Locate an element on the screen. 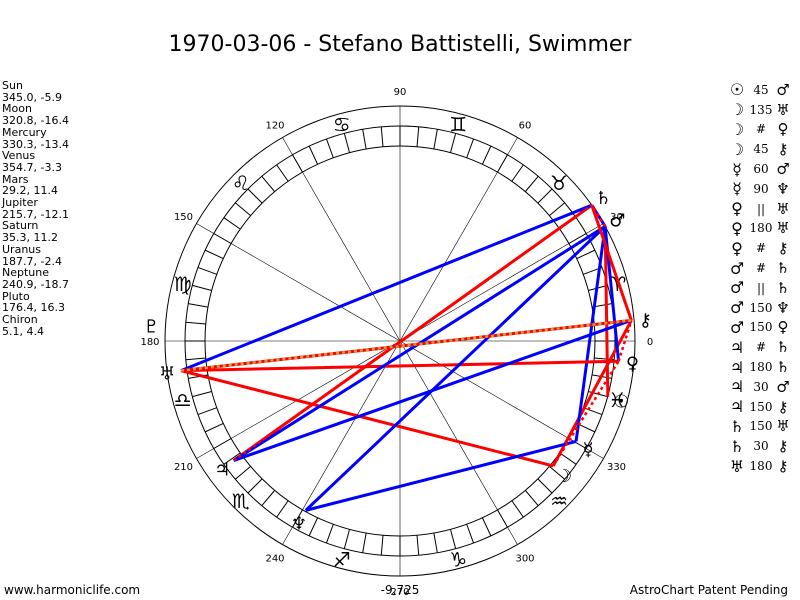 This screenshot has height=600, width=800. zodiac-sign-glyph: ♓ is located at coordinates (617, 400).